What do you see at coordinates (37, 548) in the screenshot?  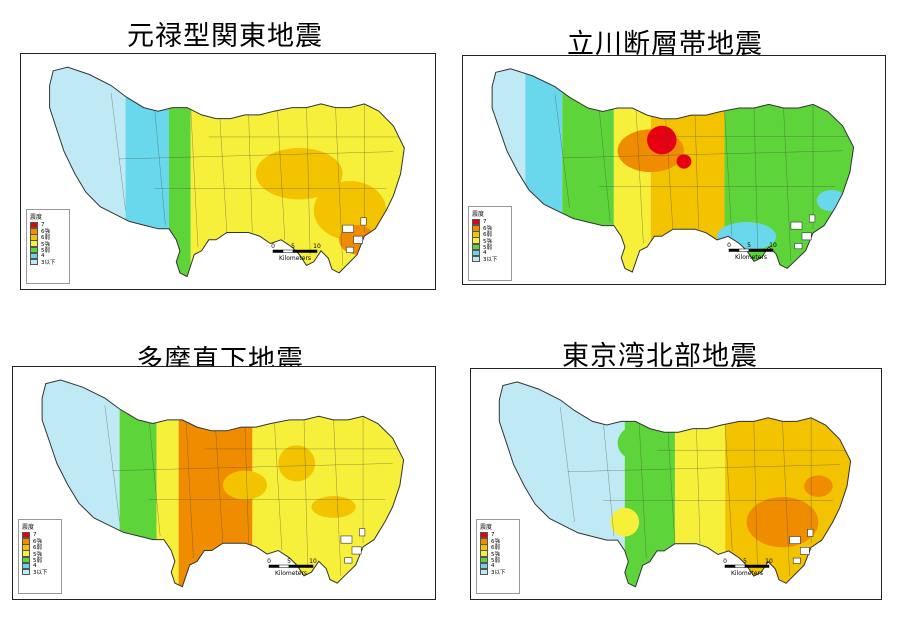 I see `legend-label: 6弱` at bounding box center [37, 548].